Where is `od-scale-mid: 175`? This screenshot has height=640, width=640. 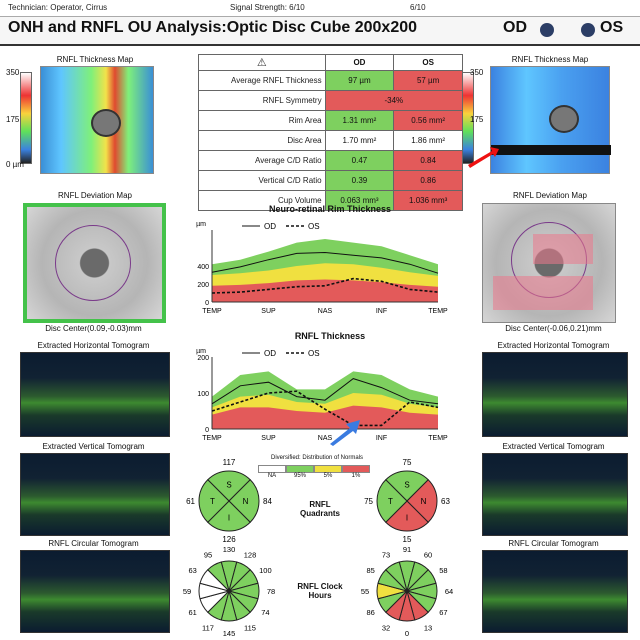 od-scale-mid: 175 is located at coordinates (13, 119).